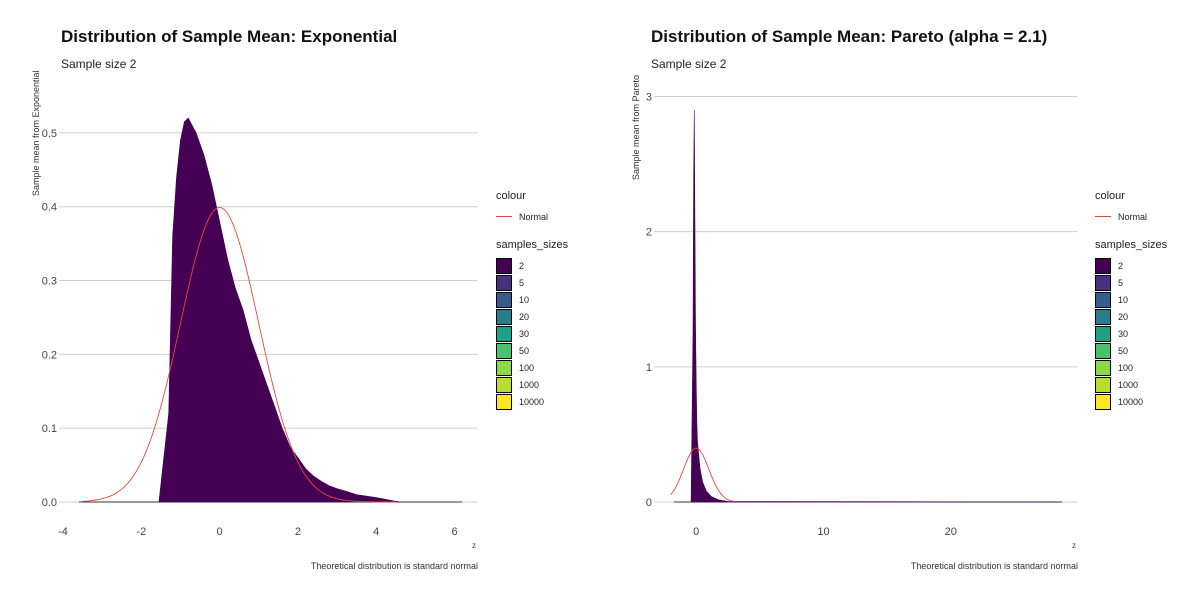  I want to click on x-tick-label: 4, so click(376, 532).